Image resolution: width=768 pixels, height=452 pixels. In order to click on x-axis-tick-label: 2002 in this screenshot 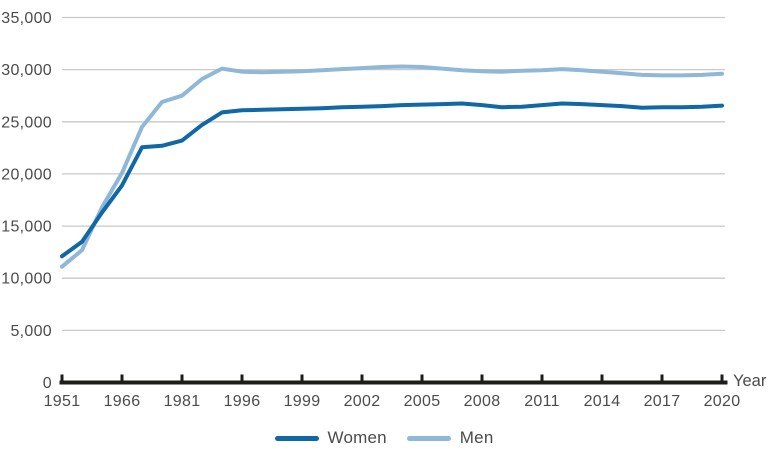, I will do `click(362, 401)`.